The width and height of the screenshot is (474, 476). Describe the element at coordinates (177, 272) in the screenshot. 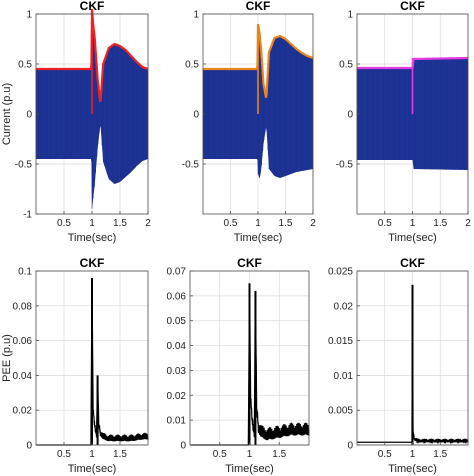

I see `y-tick-label: 0.07` at that location.